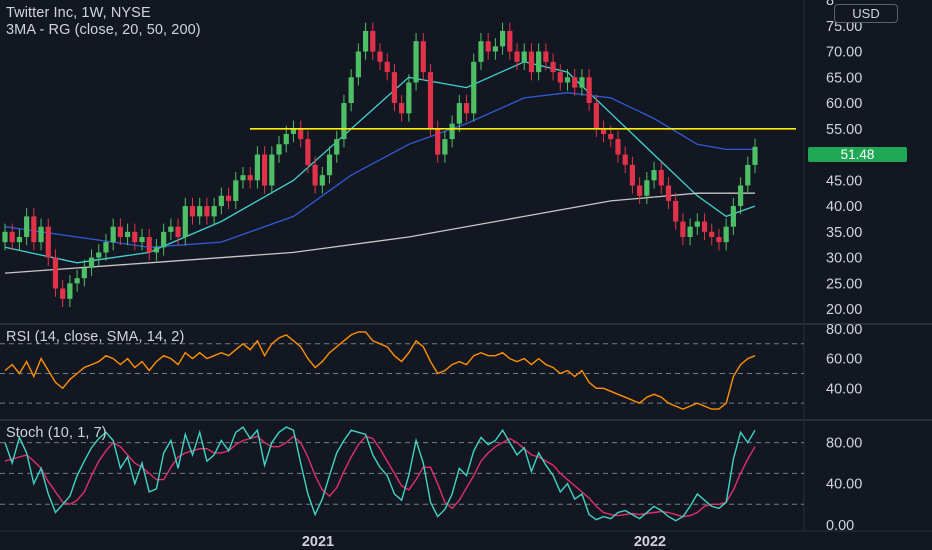 Image resolution: width=932 pixels, height=550 pixels. What do you see at coordinates (78, 13) in the screenshot?
I see `legend-symbol-title: Twitter Inc, 1W, NYSE` at bounding box center [78, 13].